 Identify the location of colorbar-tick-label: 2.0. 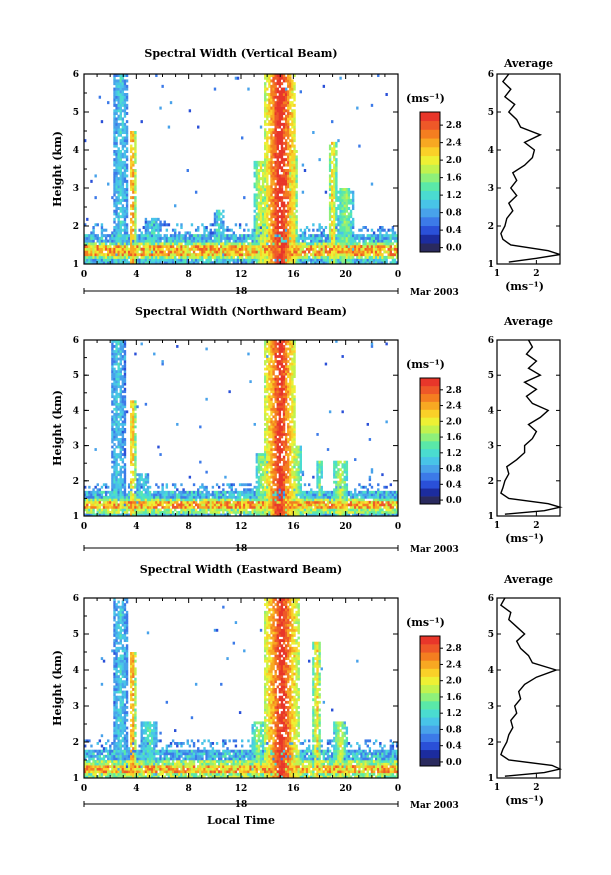
(454, 161).